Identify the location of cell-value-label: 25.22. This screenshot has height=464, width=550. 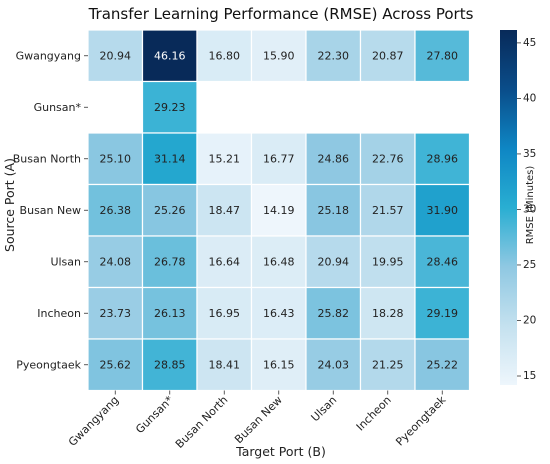
(443, 364).